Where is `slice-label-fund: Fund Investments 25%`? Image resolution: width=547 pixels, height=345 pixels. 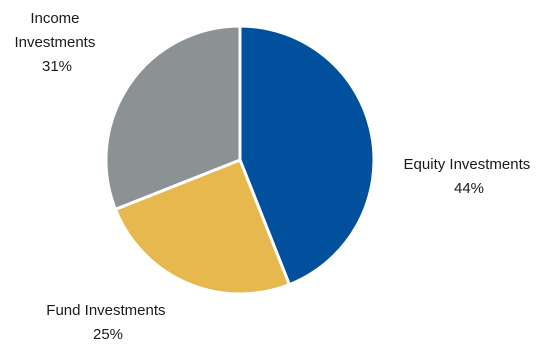
slice-label-fund: Fund Investments 25% is located at coordinates (107, 322).